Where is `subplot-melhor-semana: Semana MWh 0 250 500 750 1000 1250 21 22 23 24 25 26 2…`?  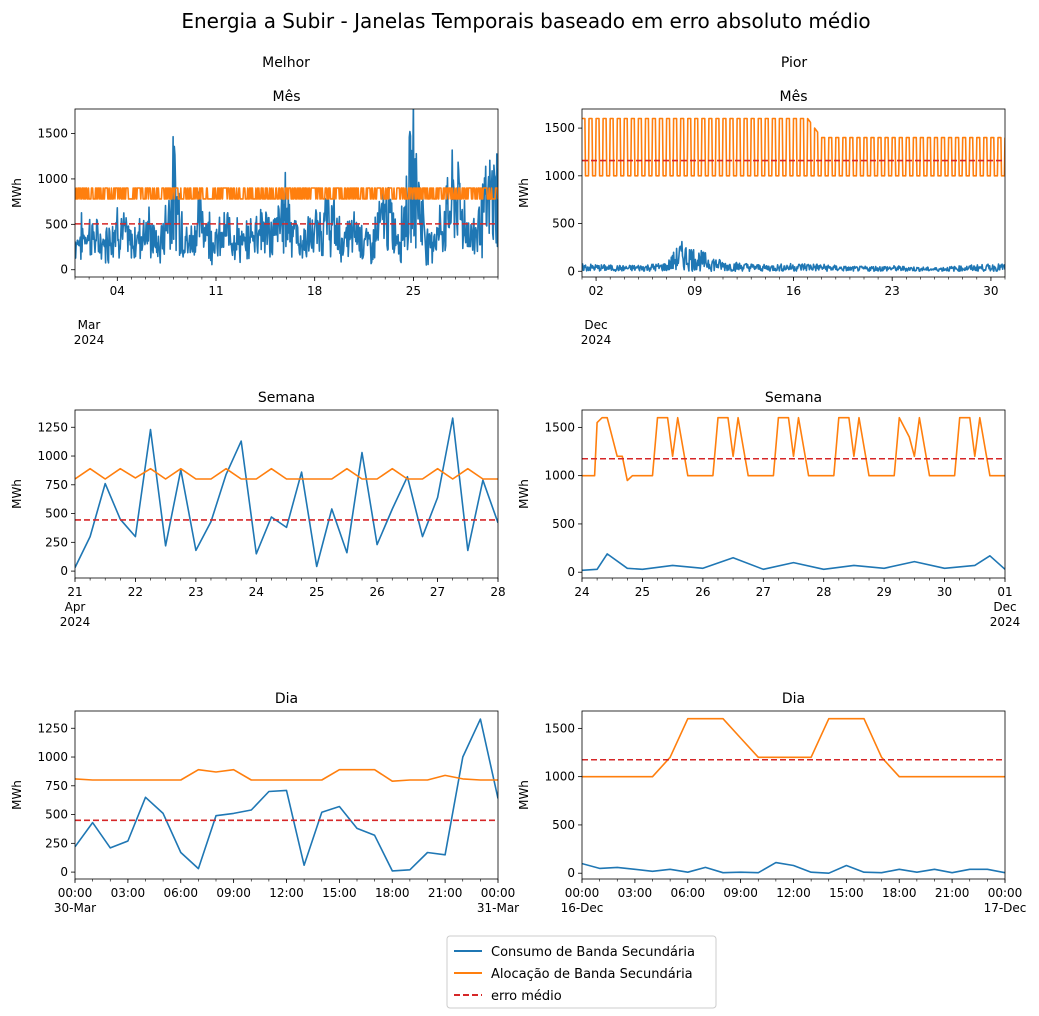
subplot-melhor-semana: Semana MWh 0 250 500 750 1000 1250 21 22 23 24 25 26 2… is located at coordinates (258, 509).